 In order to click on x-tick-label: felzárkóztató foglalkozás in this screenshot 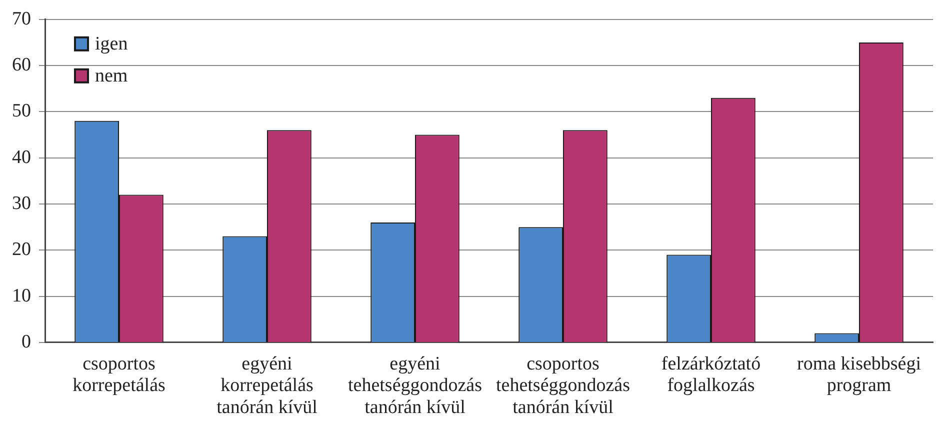, I will do `click(711, 374)`.